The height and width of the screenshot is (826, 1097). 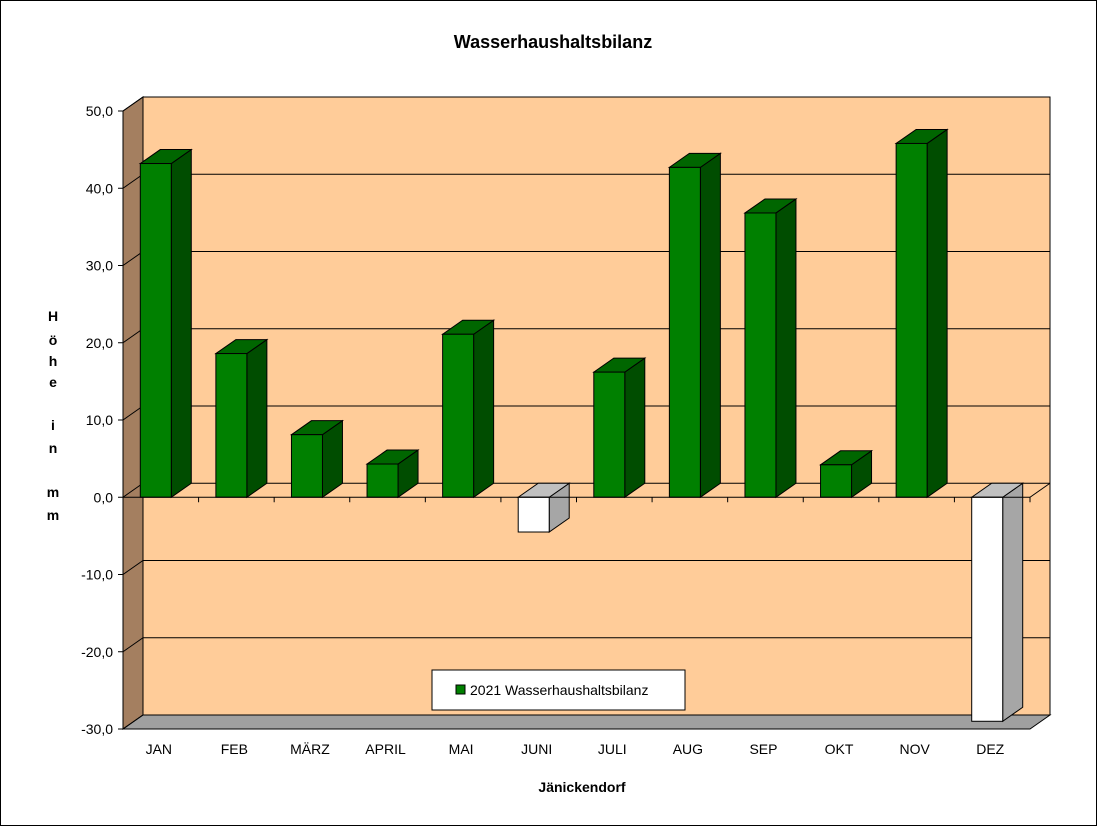 I want to click on x-tick-label: APRIL, so click(x=385, y=749).